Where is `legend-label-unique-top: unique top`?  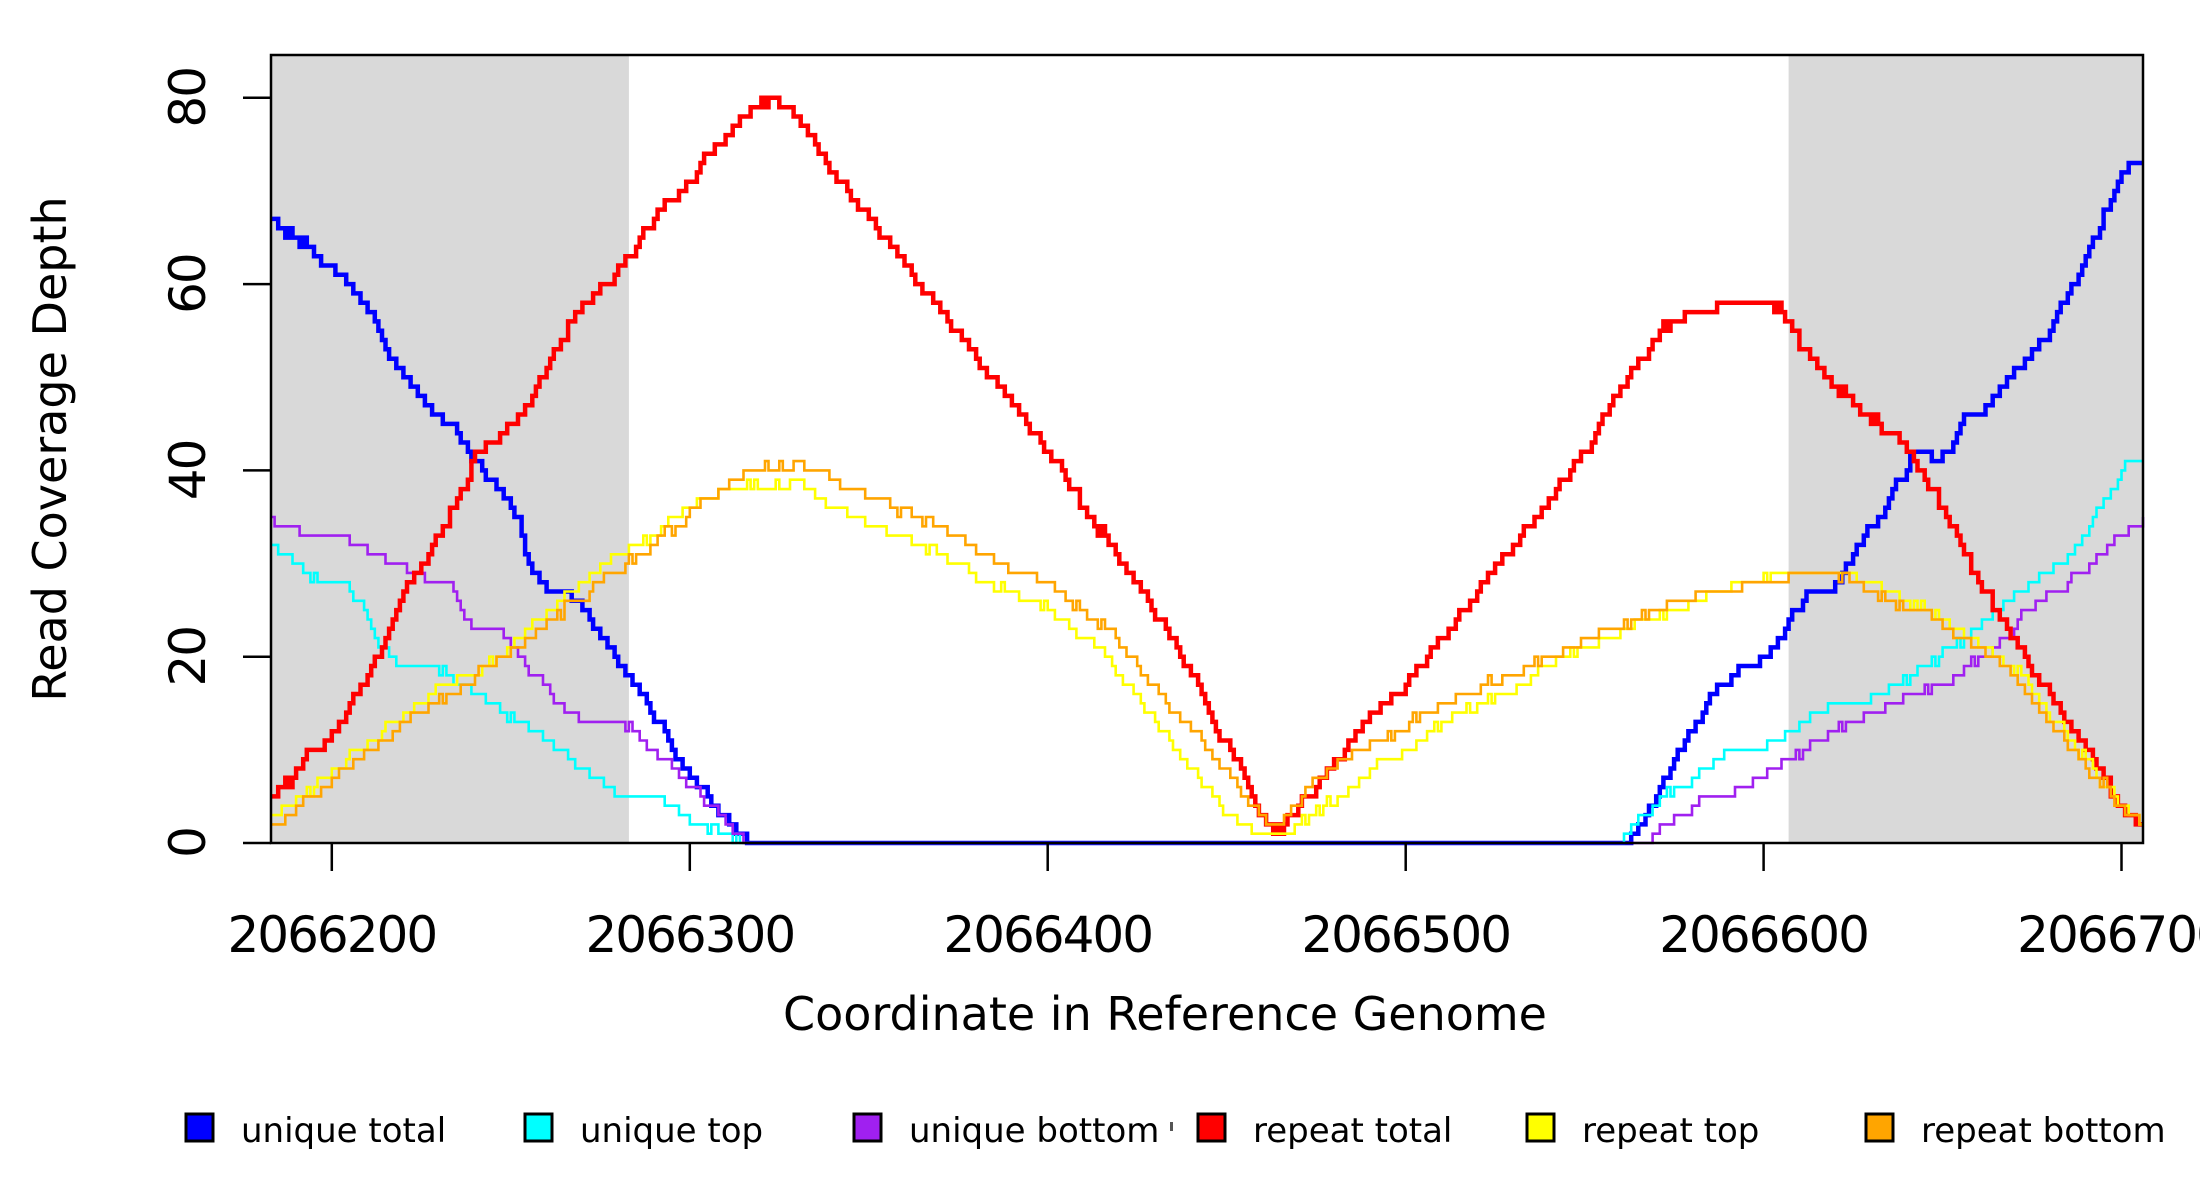 legend-label-unique-top: unique top is located at coordinates (671, 1131).